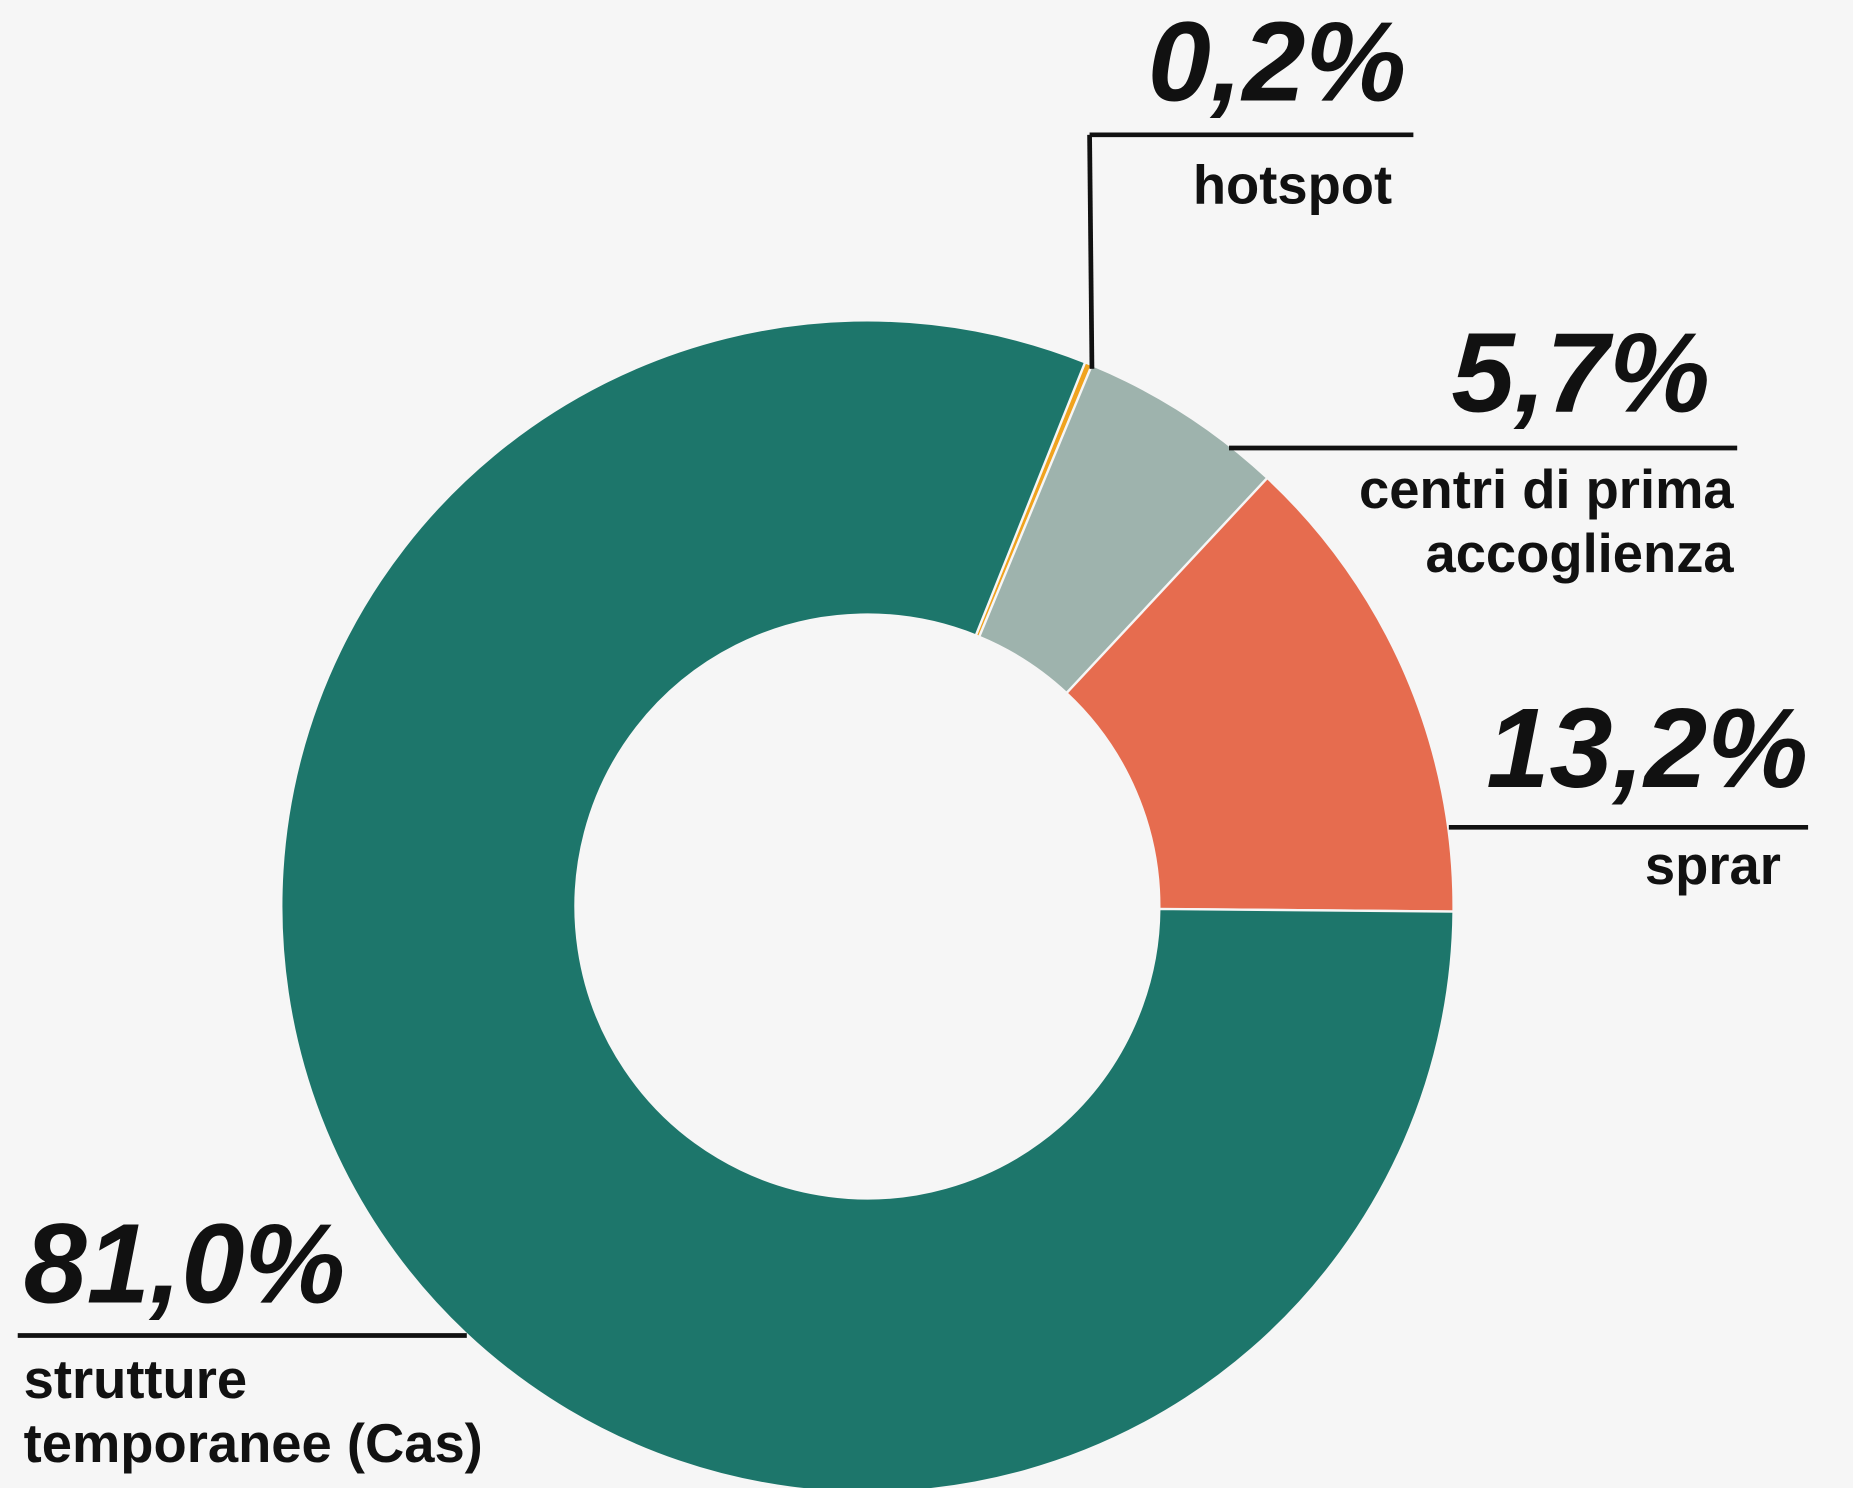  I want to click on category-label: temporanee (Cas), so click(253, 1443).